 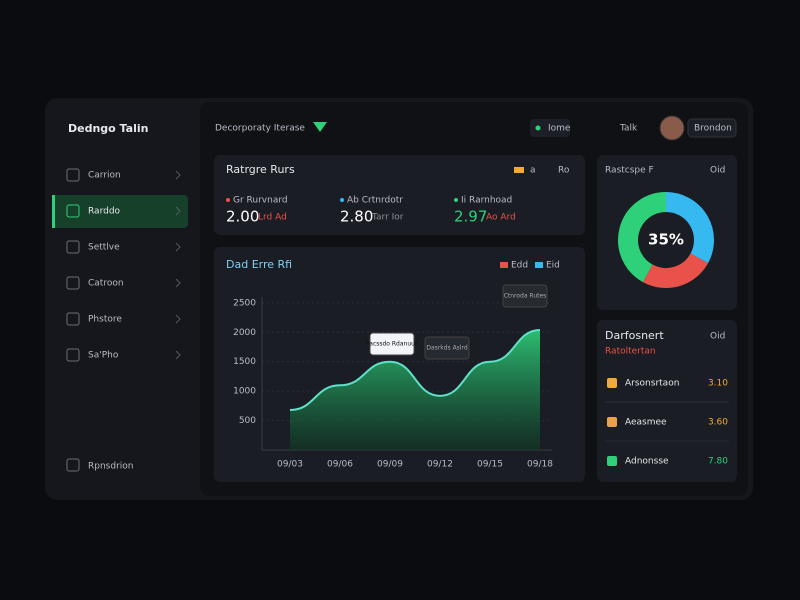 What do you see at coordinates (399, 195) in the screenshot?
I see `stats-card` at bounding box center [399, 195].